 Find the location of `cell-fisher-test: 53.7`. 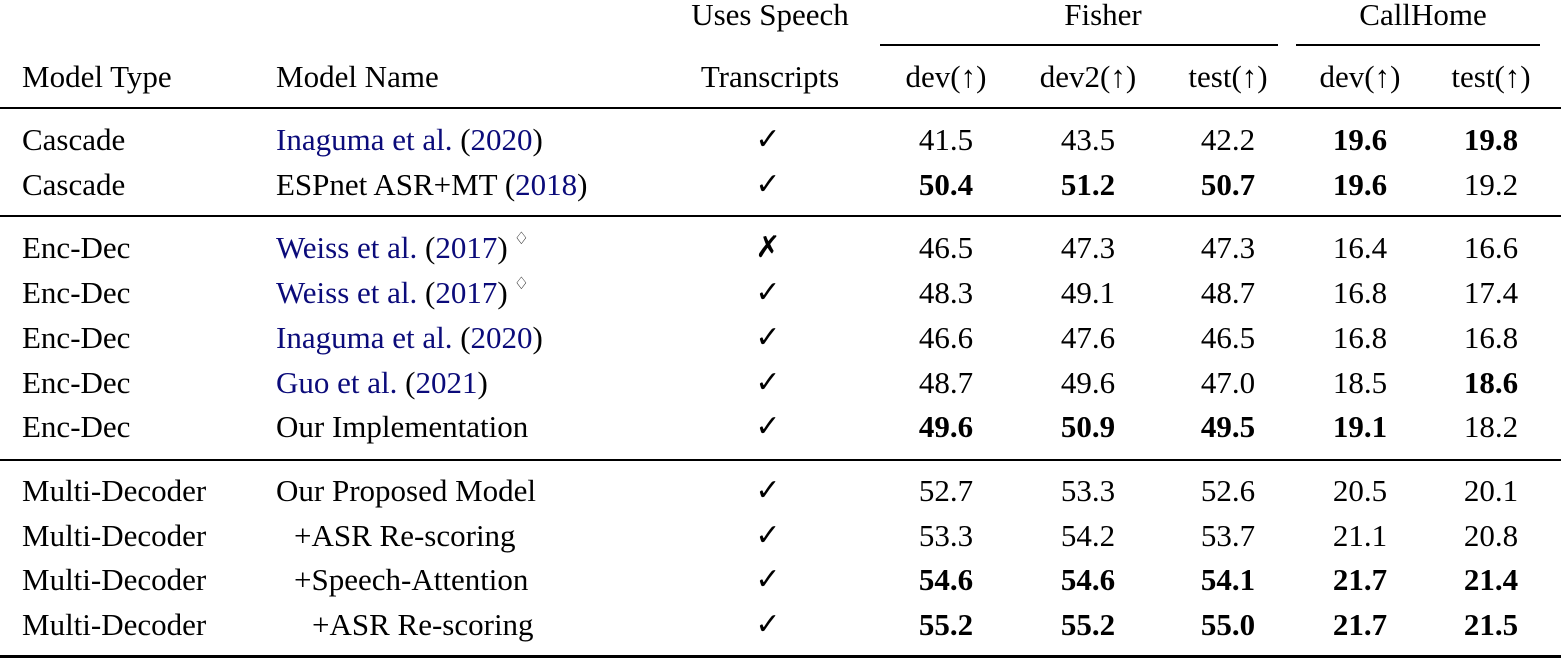

cell-fisher-test: 53.7 is located at coordinates (1228, 535).